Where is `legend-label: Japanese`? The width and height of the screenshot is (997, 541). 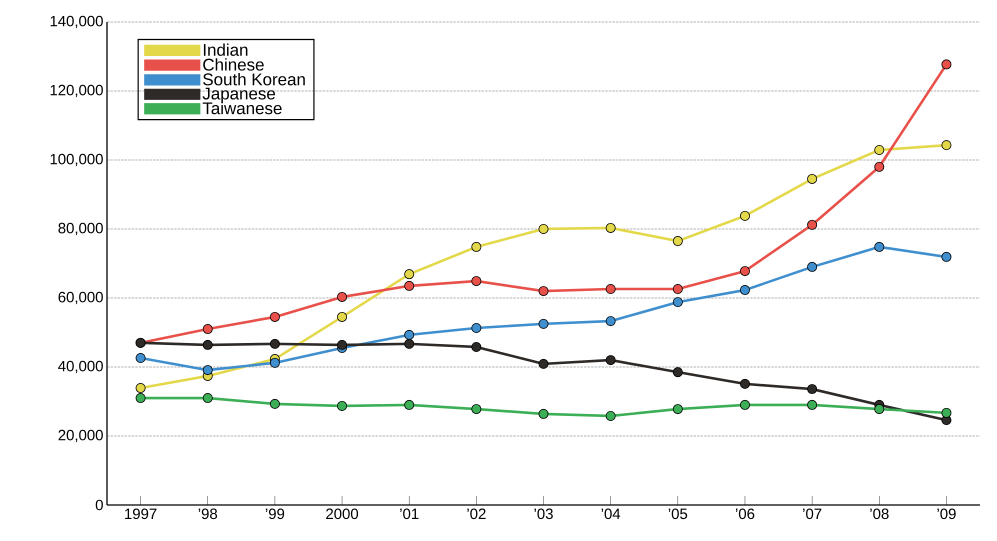
legend-label: Japanese is located at coordinates (239, 95).